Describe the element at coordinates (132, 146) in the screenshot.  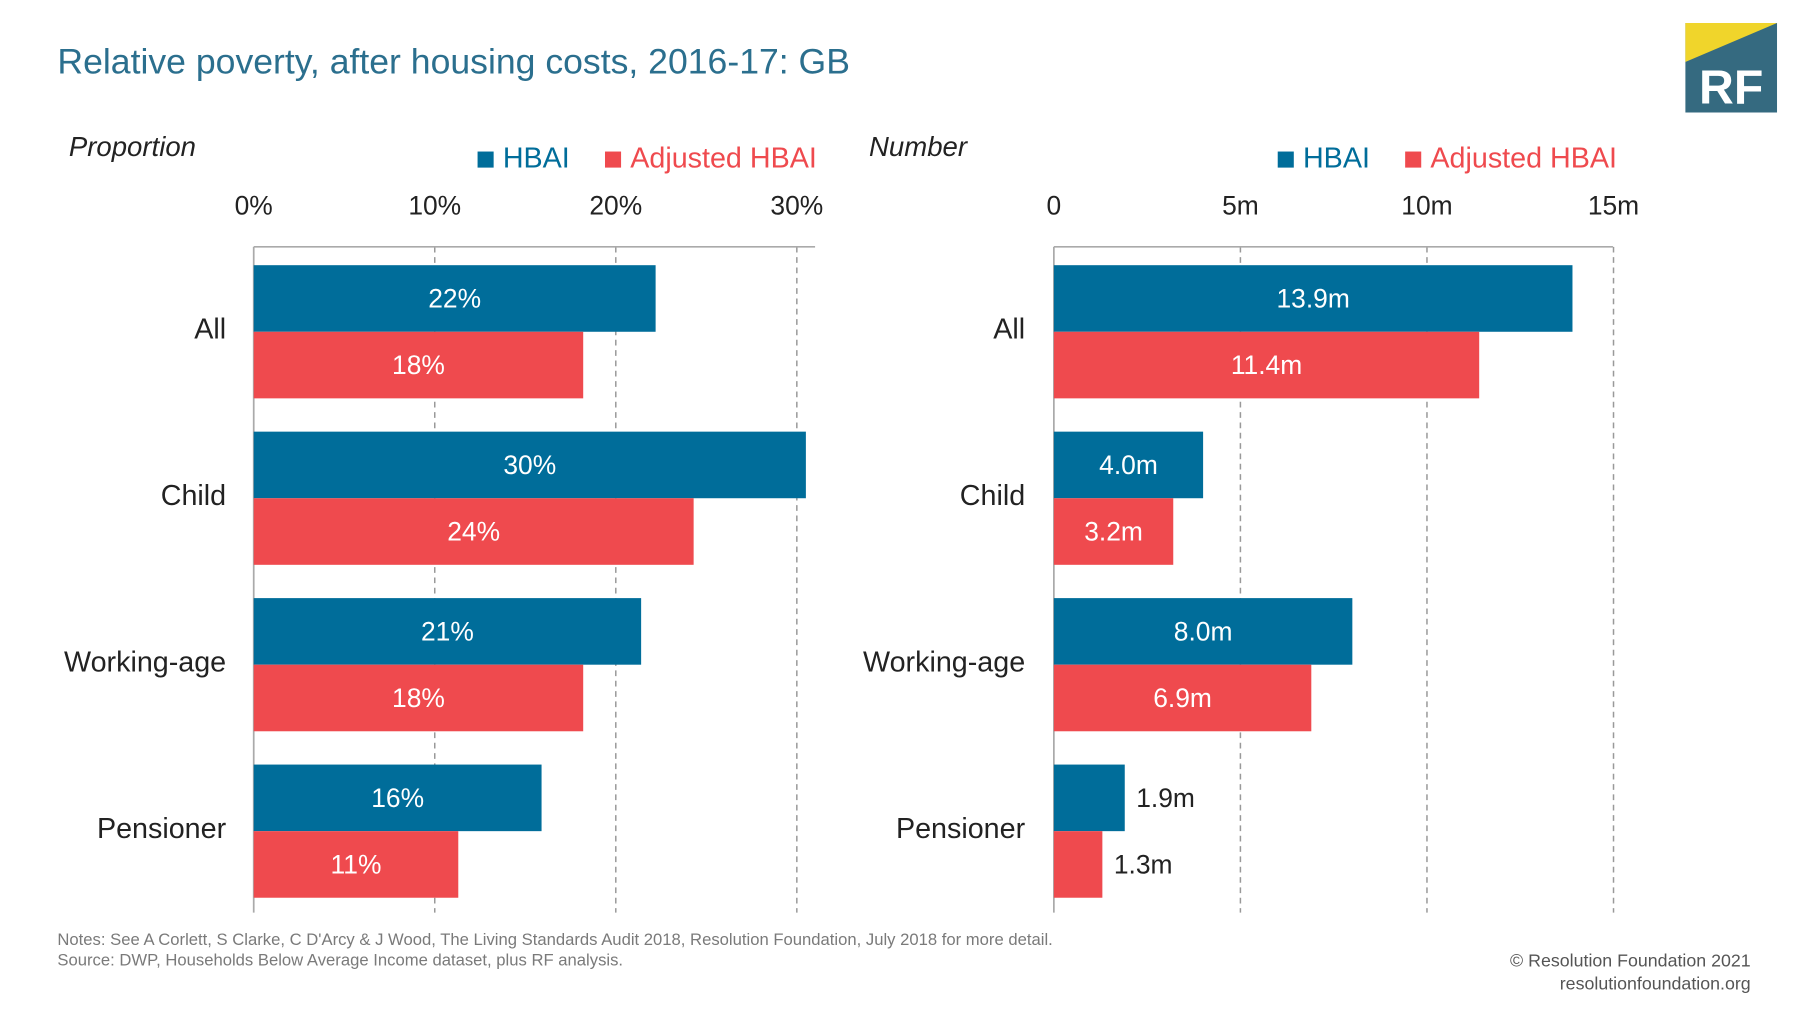
I see `panel-subtitle: Proportion` at that location.